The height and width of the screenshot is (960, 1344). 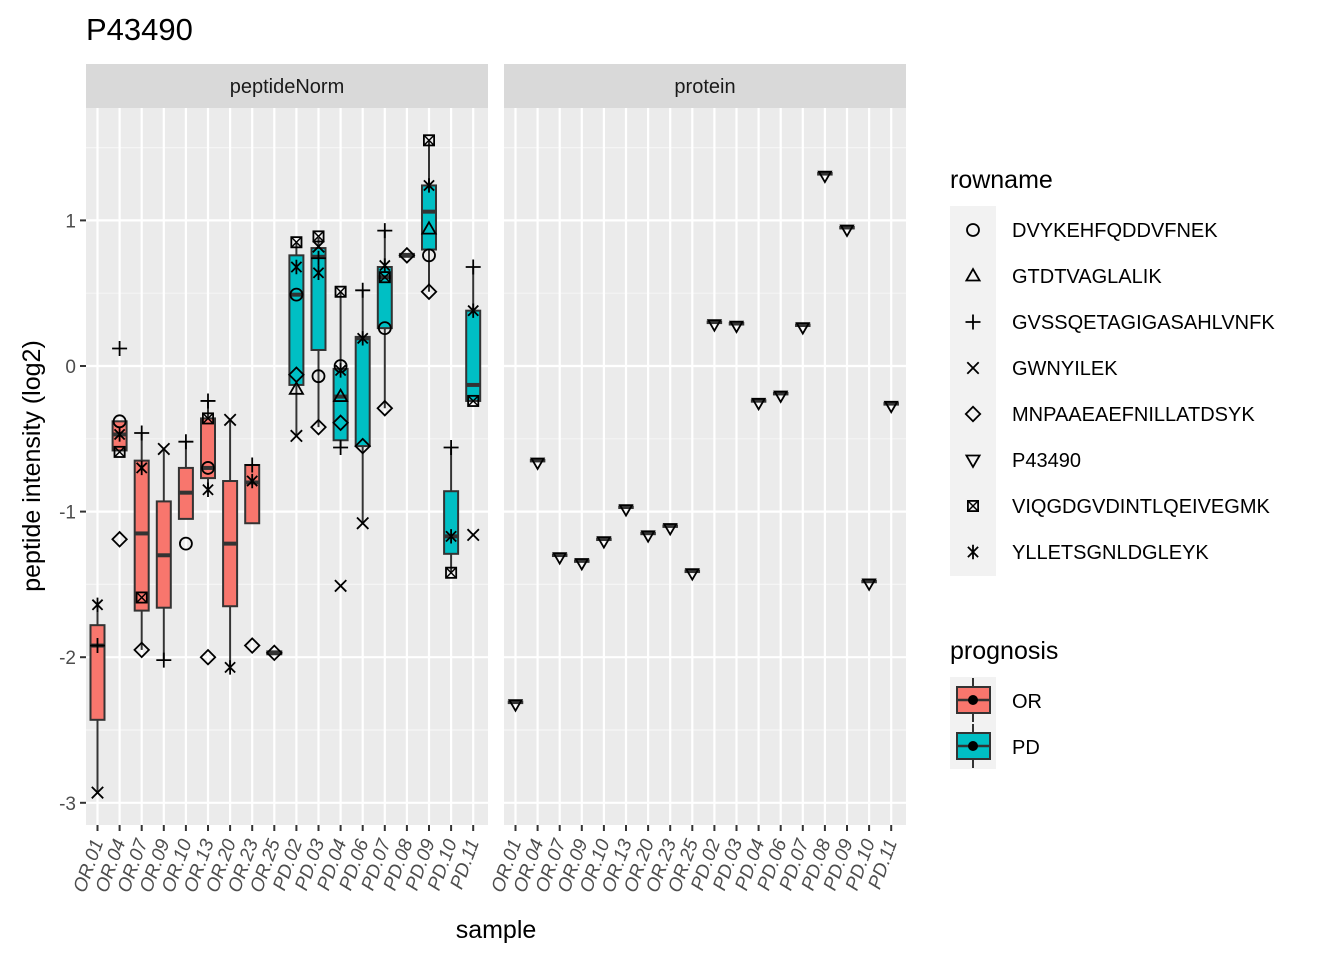 I want to click on y-axis: 1 0 -1 -2 -3, so click(x=72, y=513).